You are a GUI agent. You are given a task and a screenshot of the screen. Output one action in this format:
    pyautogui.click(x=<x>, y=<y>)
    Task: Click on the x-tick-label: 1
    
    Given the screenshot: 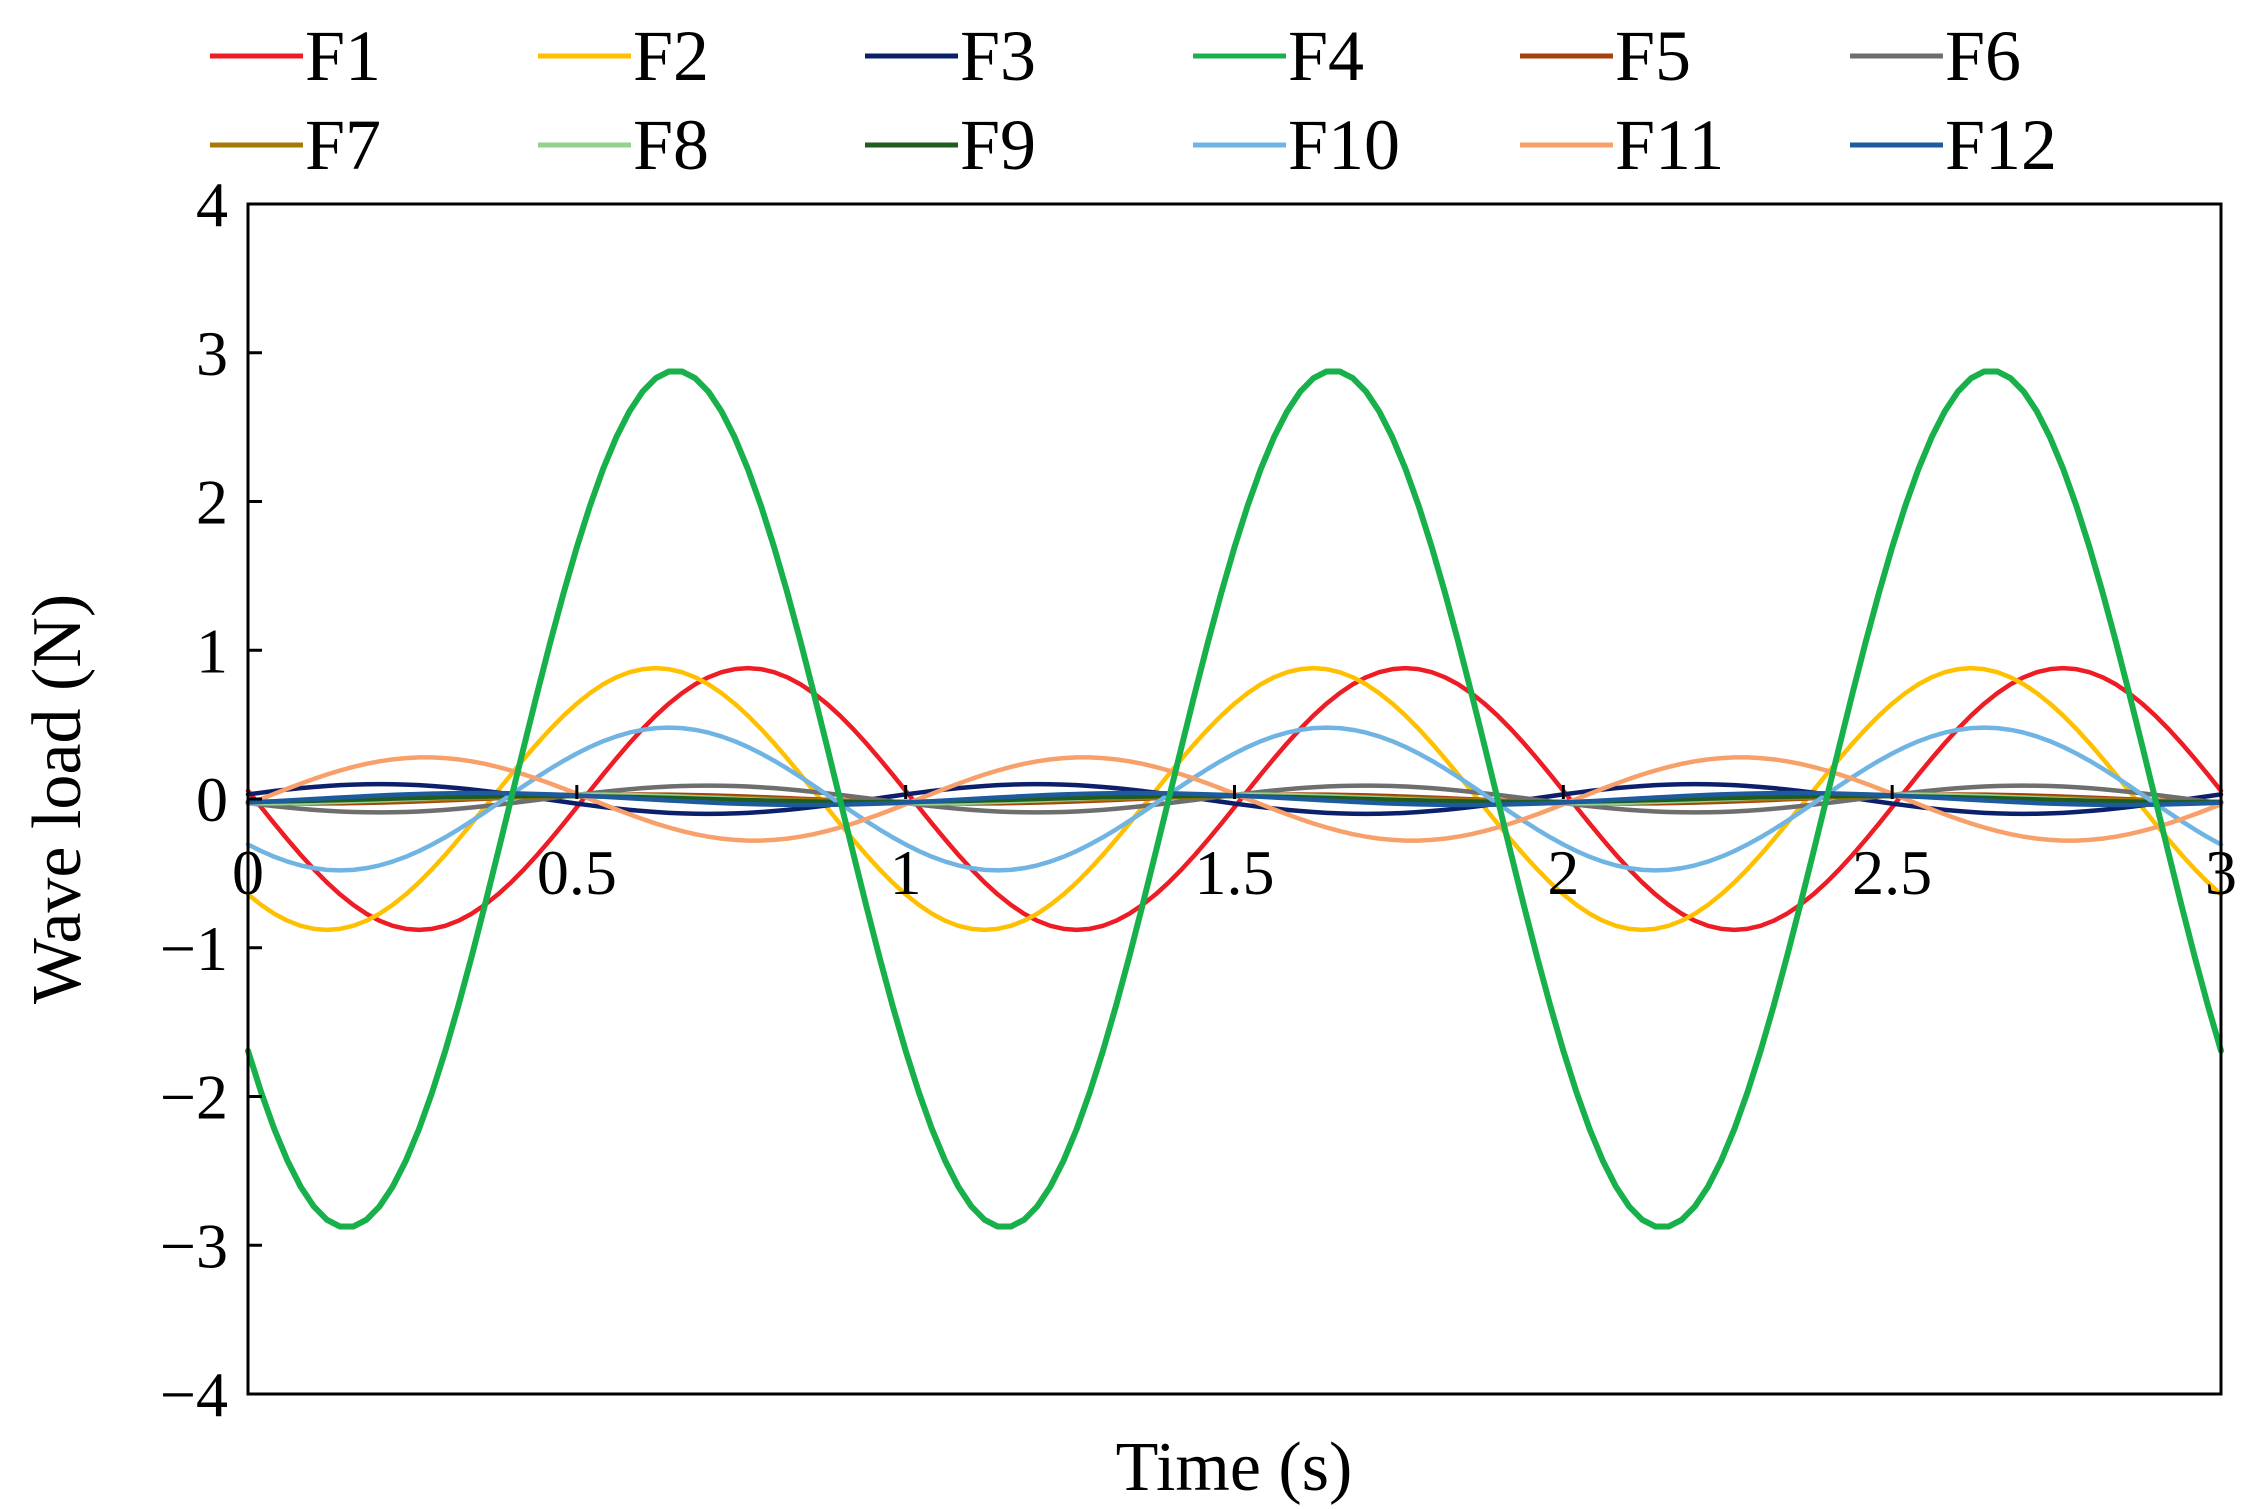 What is the action you would take?
    pyautogui.click(x=906, y=872)
    